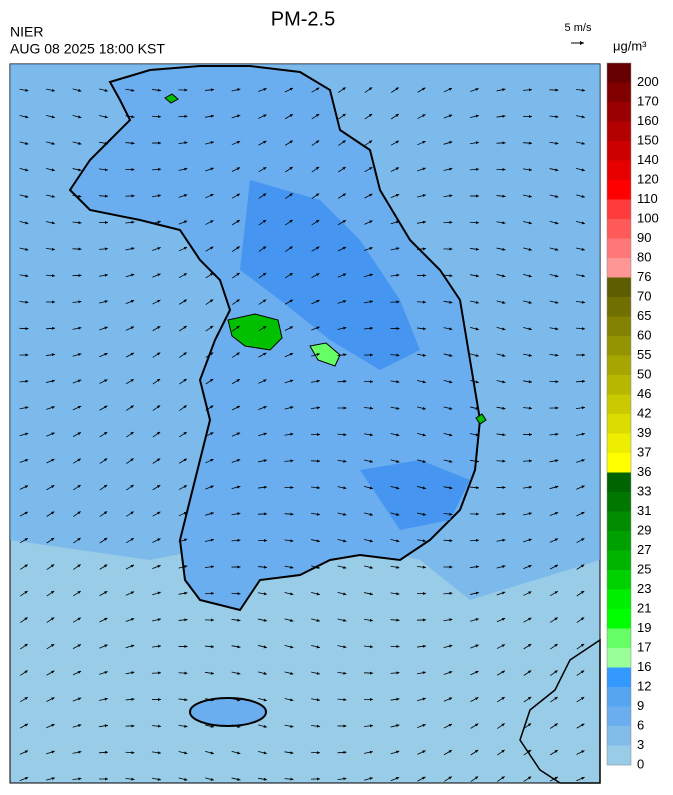 Image resolution: width=673 pixels, height=795 pixels. Describe the element at coordinates (619, 736) in the screenshot. I see `colorbar-segment` at that location.